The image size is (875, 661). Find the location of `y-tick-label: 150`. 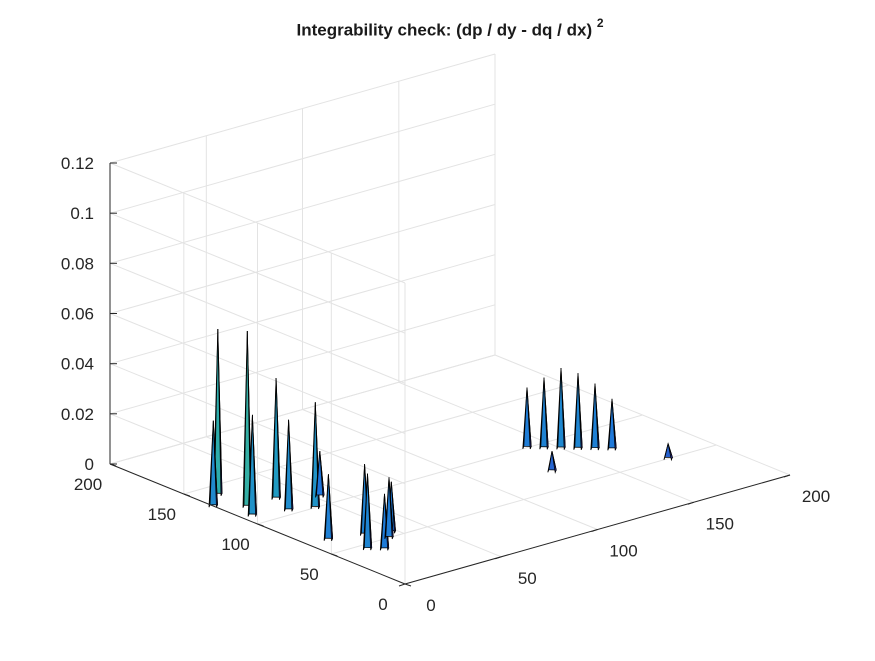

y-tick-label: 150 is located at coordinates (162, 514).